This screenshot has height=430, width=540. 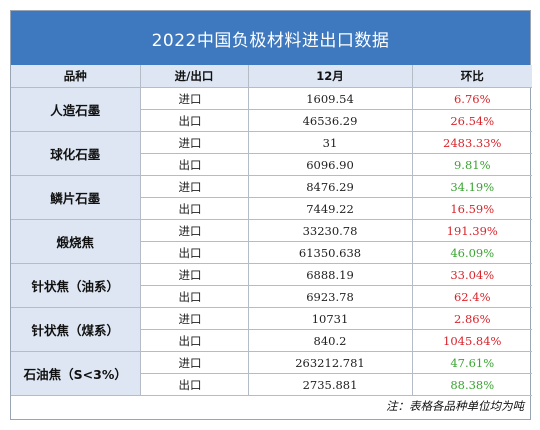 I want to click on table-row: 球化石墨 进口 31 2483.33%, so click(x=271, y=153).